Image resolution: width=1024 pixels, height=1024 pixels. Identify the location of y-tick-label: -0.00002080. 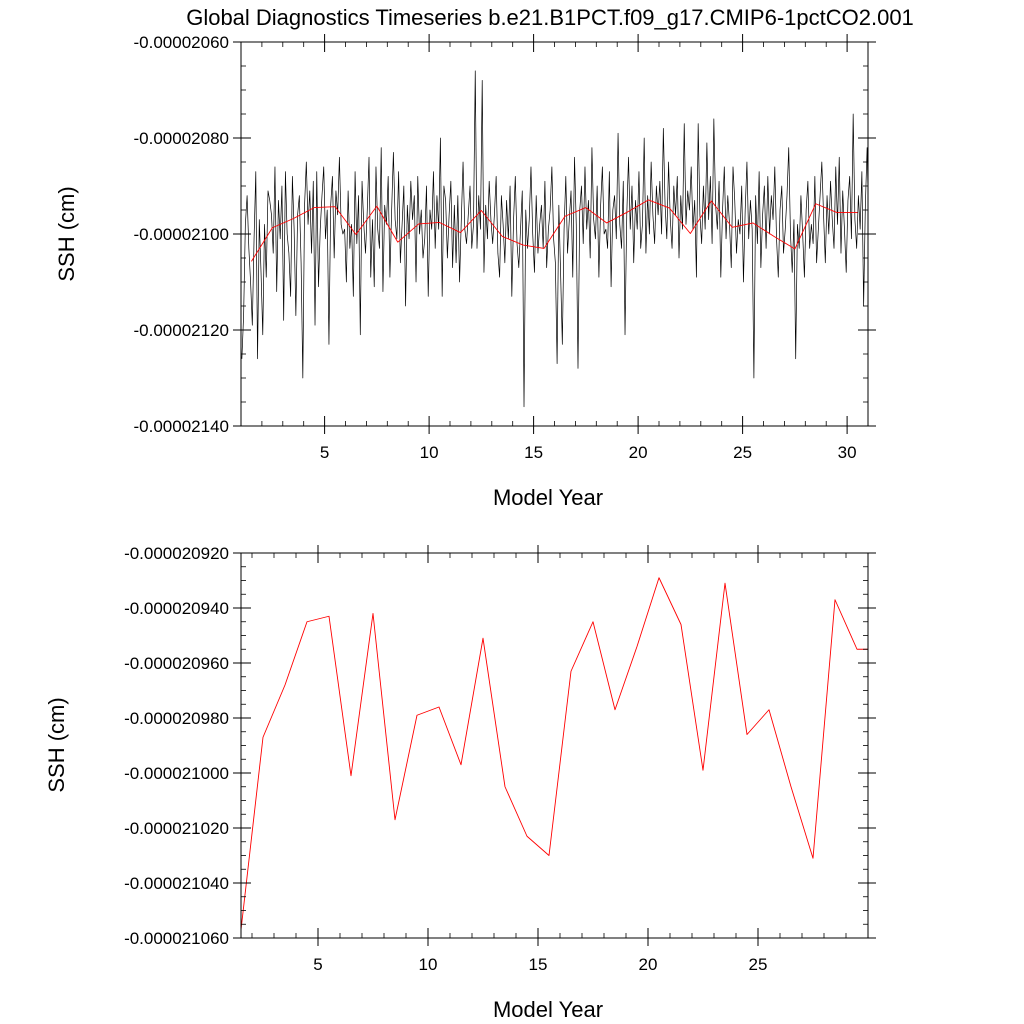
(181, 138).